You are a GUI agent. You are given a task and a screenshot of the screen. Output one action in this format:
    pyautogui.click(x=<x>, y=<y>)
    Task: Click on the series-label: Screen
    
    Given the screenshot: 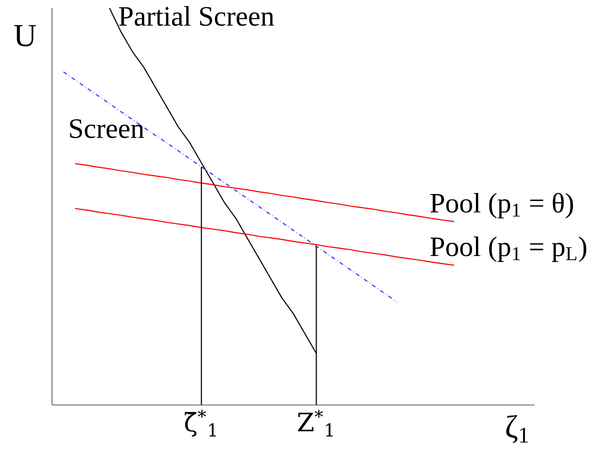 What is the action you would take?
    pyautogui.click(x=107, y=128)
    